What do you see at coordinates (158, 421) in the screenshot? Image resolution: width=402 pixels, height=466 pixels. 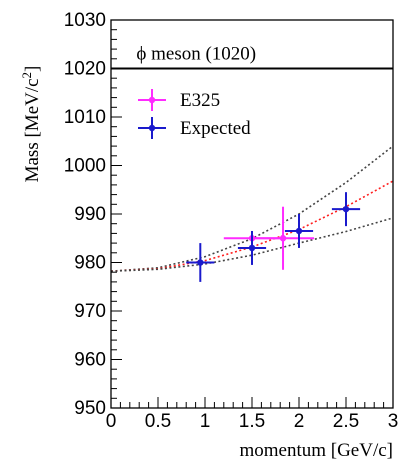 I see `x-tick-label: 0.5` at bounding box center [158, 421].